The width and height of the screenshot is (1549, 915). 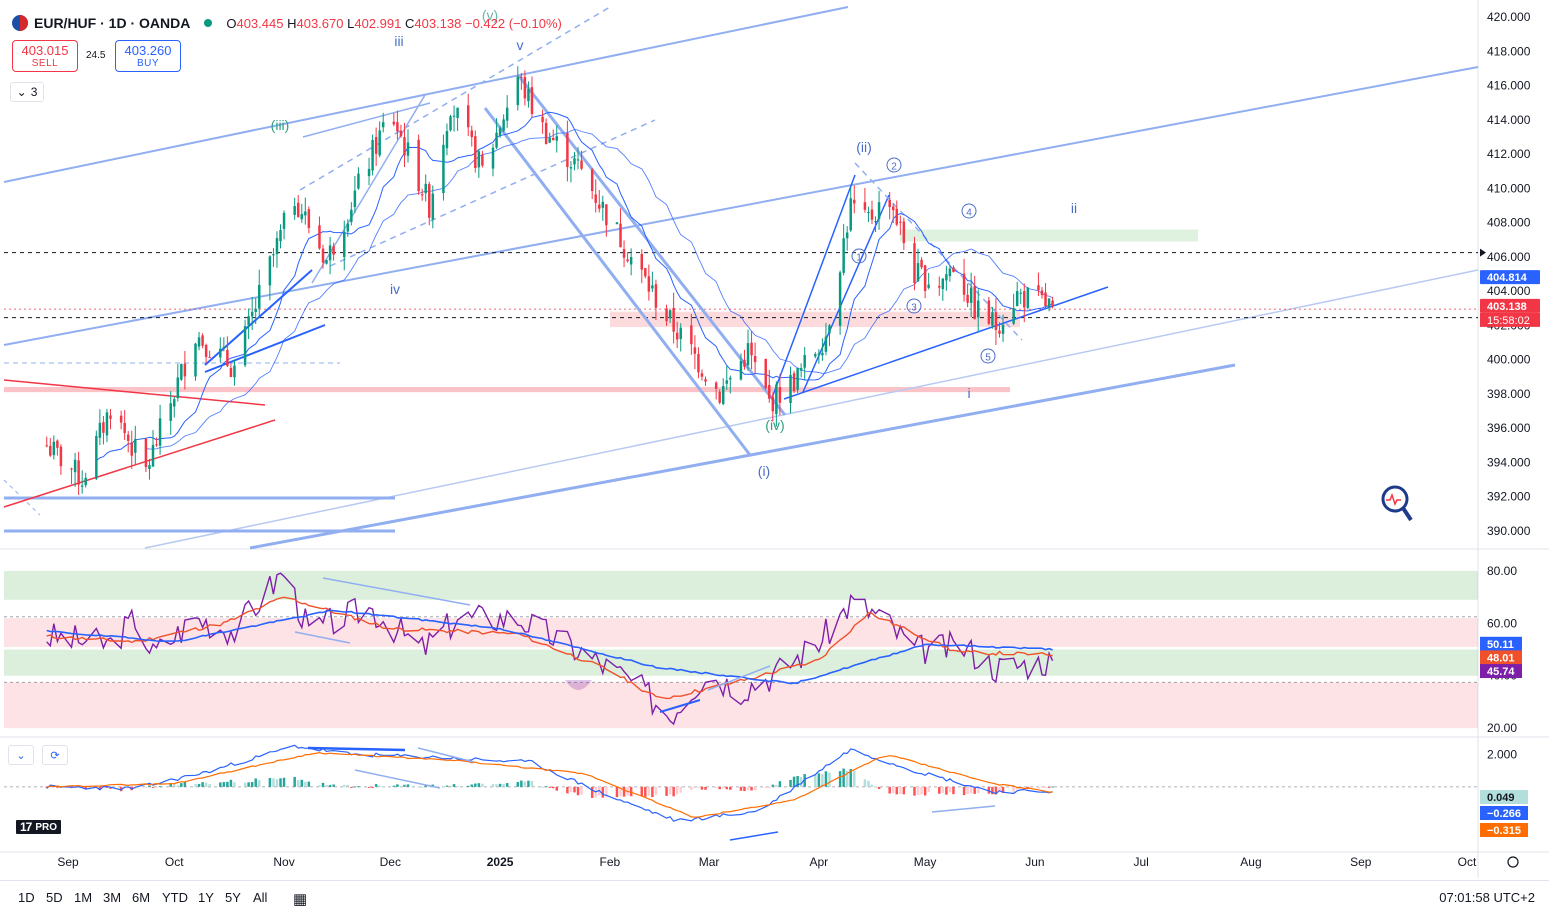 I want to click on price-tick-label: 400.000, so click(x=1509, y=360).